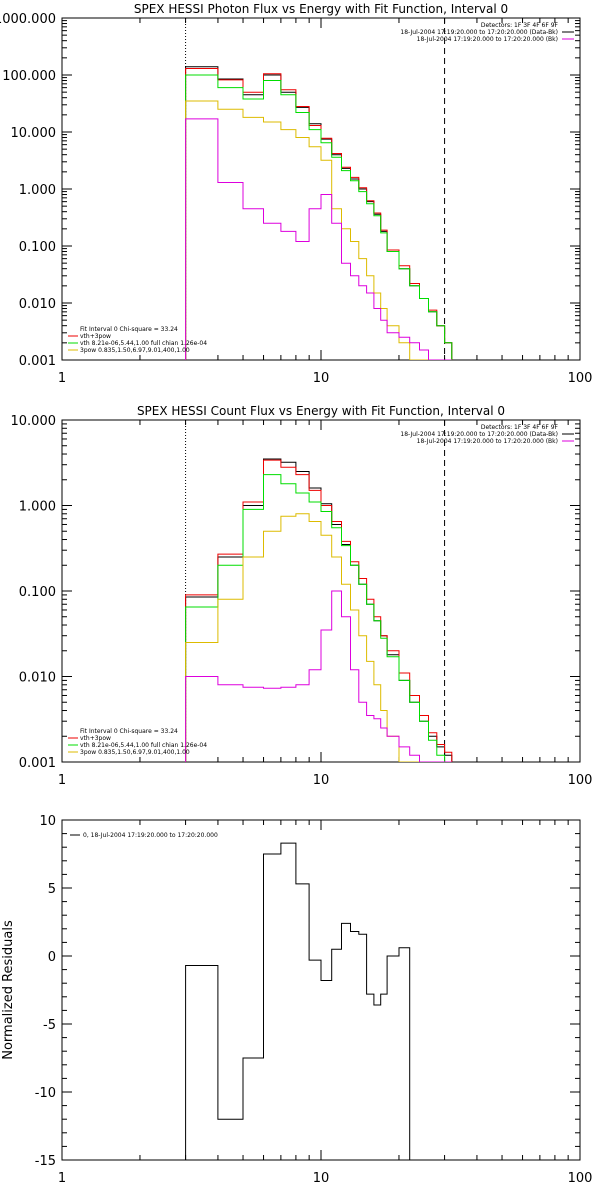 The image size is (600, 1200). I want to click on y-axis-label: Normalized Residuals, so click(8, 990).